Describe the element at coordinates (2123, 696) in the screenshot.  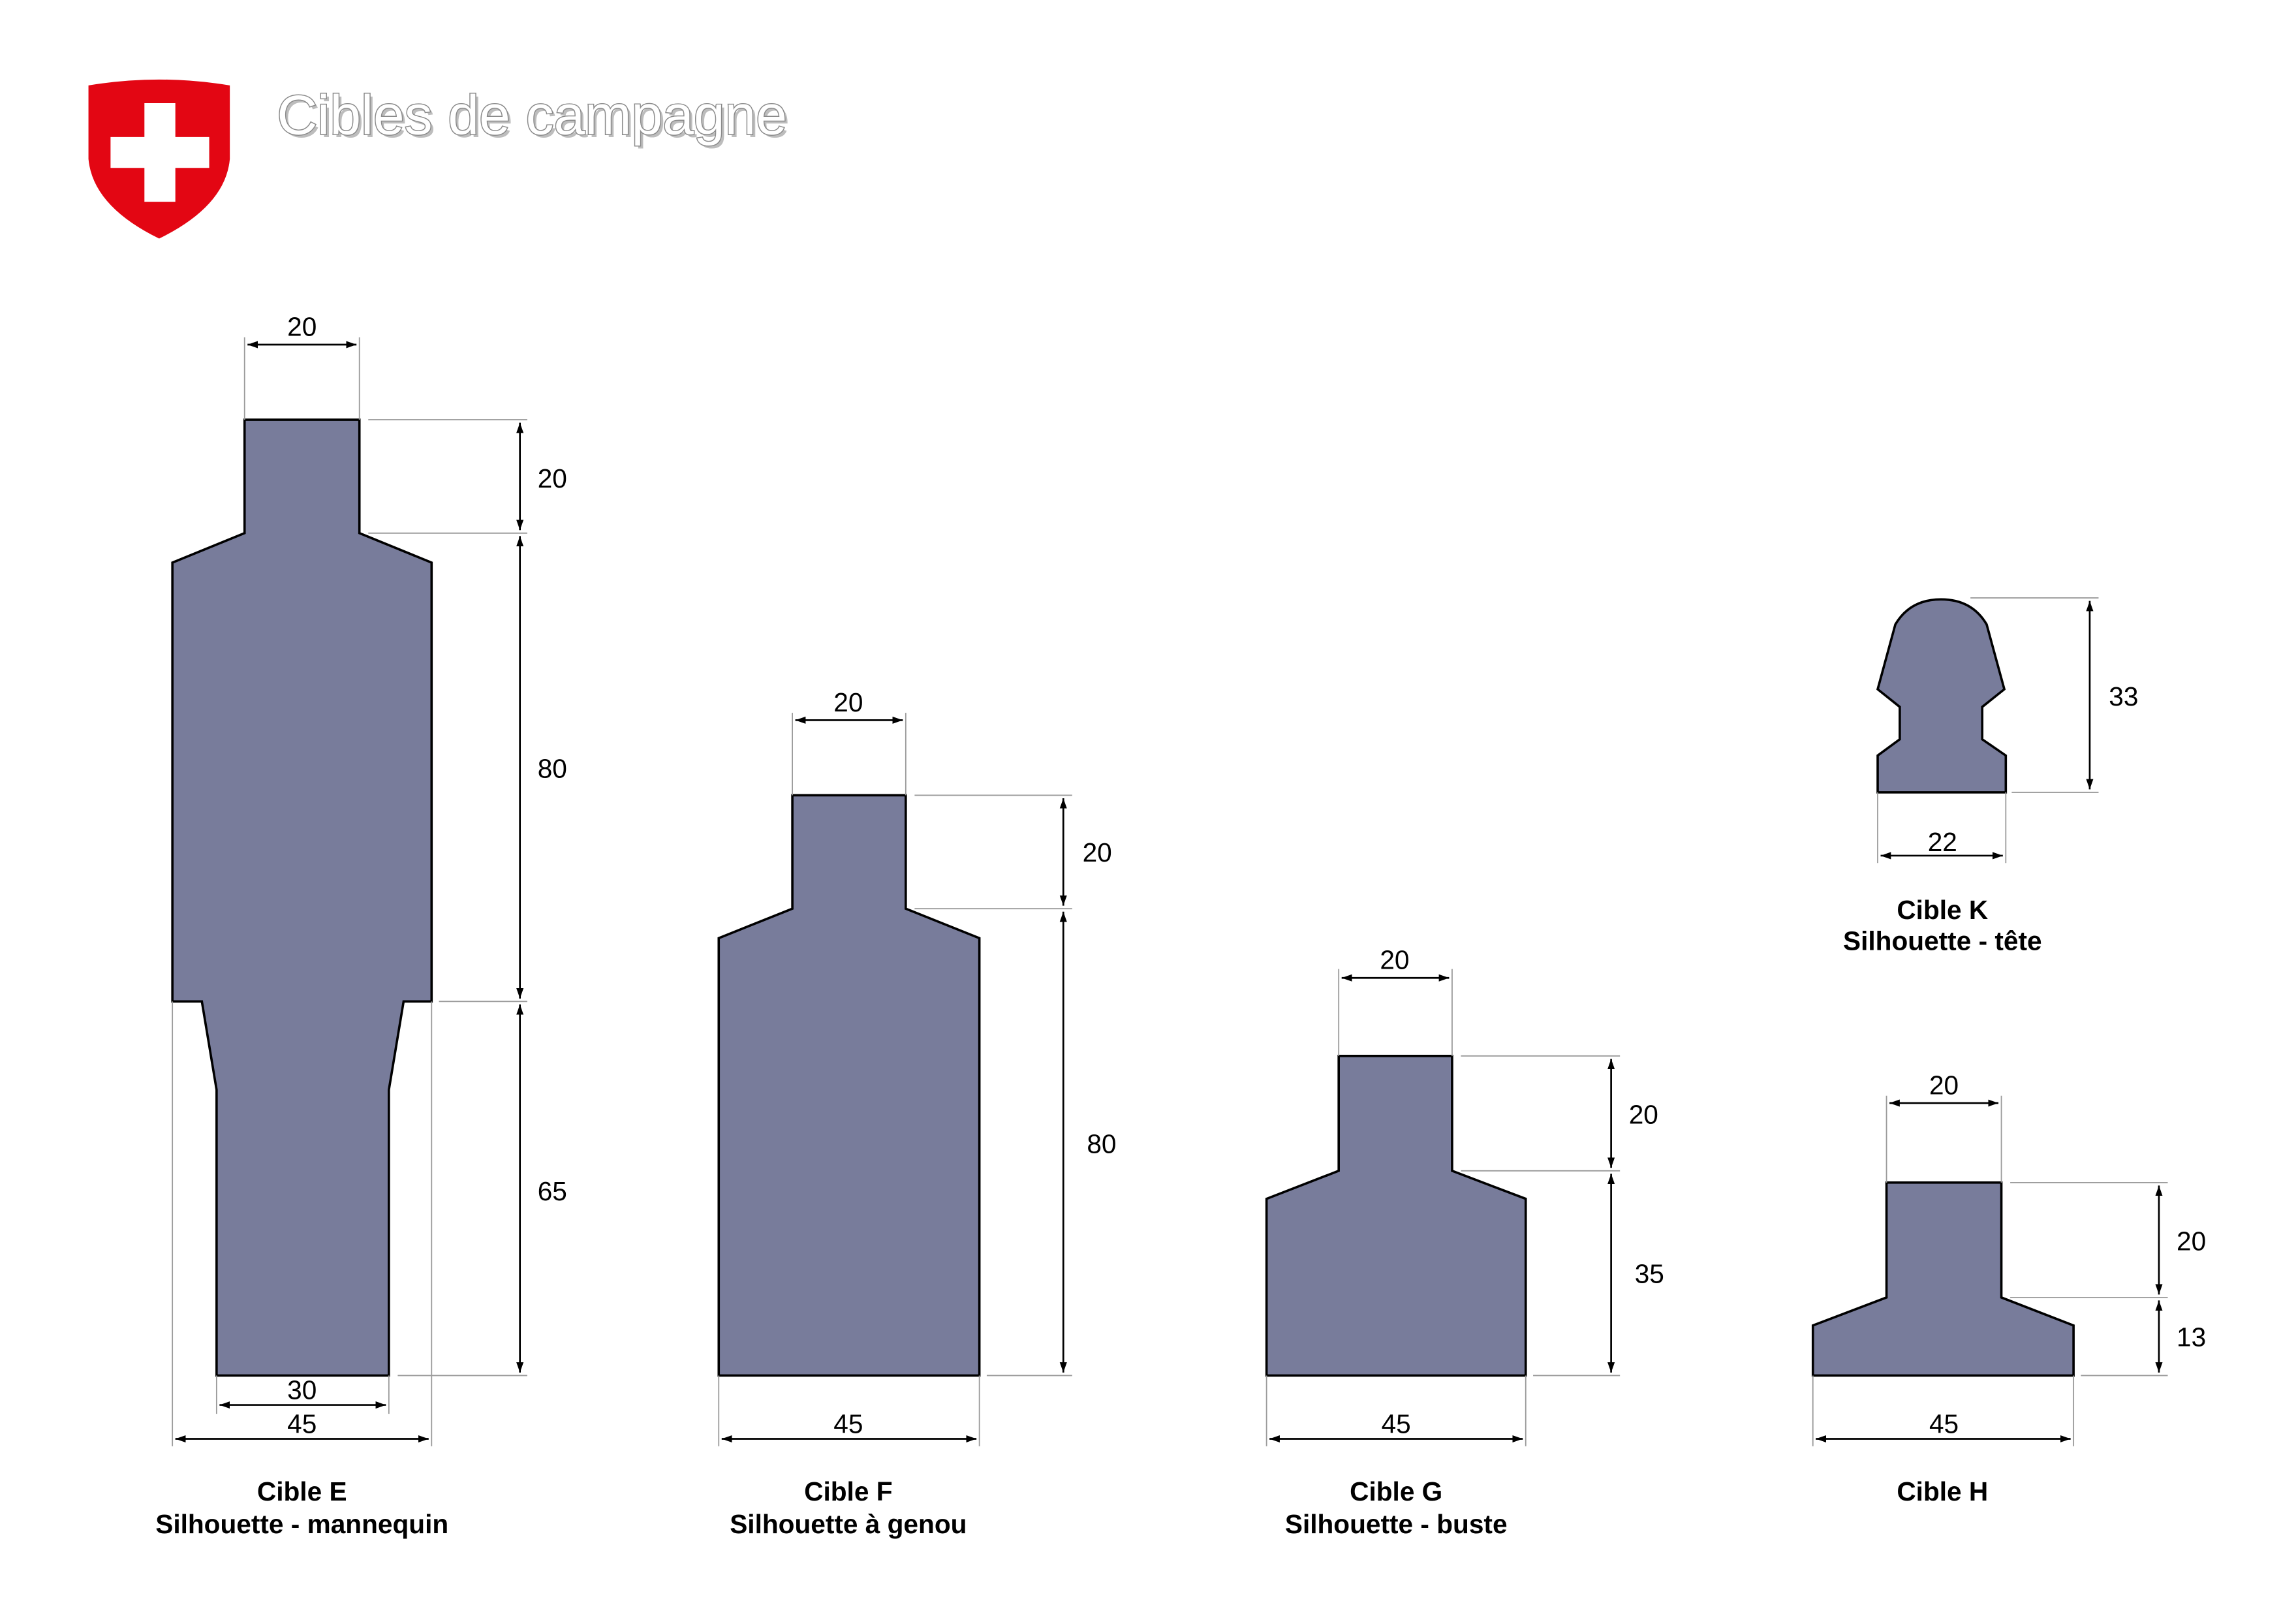
I see `dim-k-height-label: 33` at that location.